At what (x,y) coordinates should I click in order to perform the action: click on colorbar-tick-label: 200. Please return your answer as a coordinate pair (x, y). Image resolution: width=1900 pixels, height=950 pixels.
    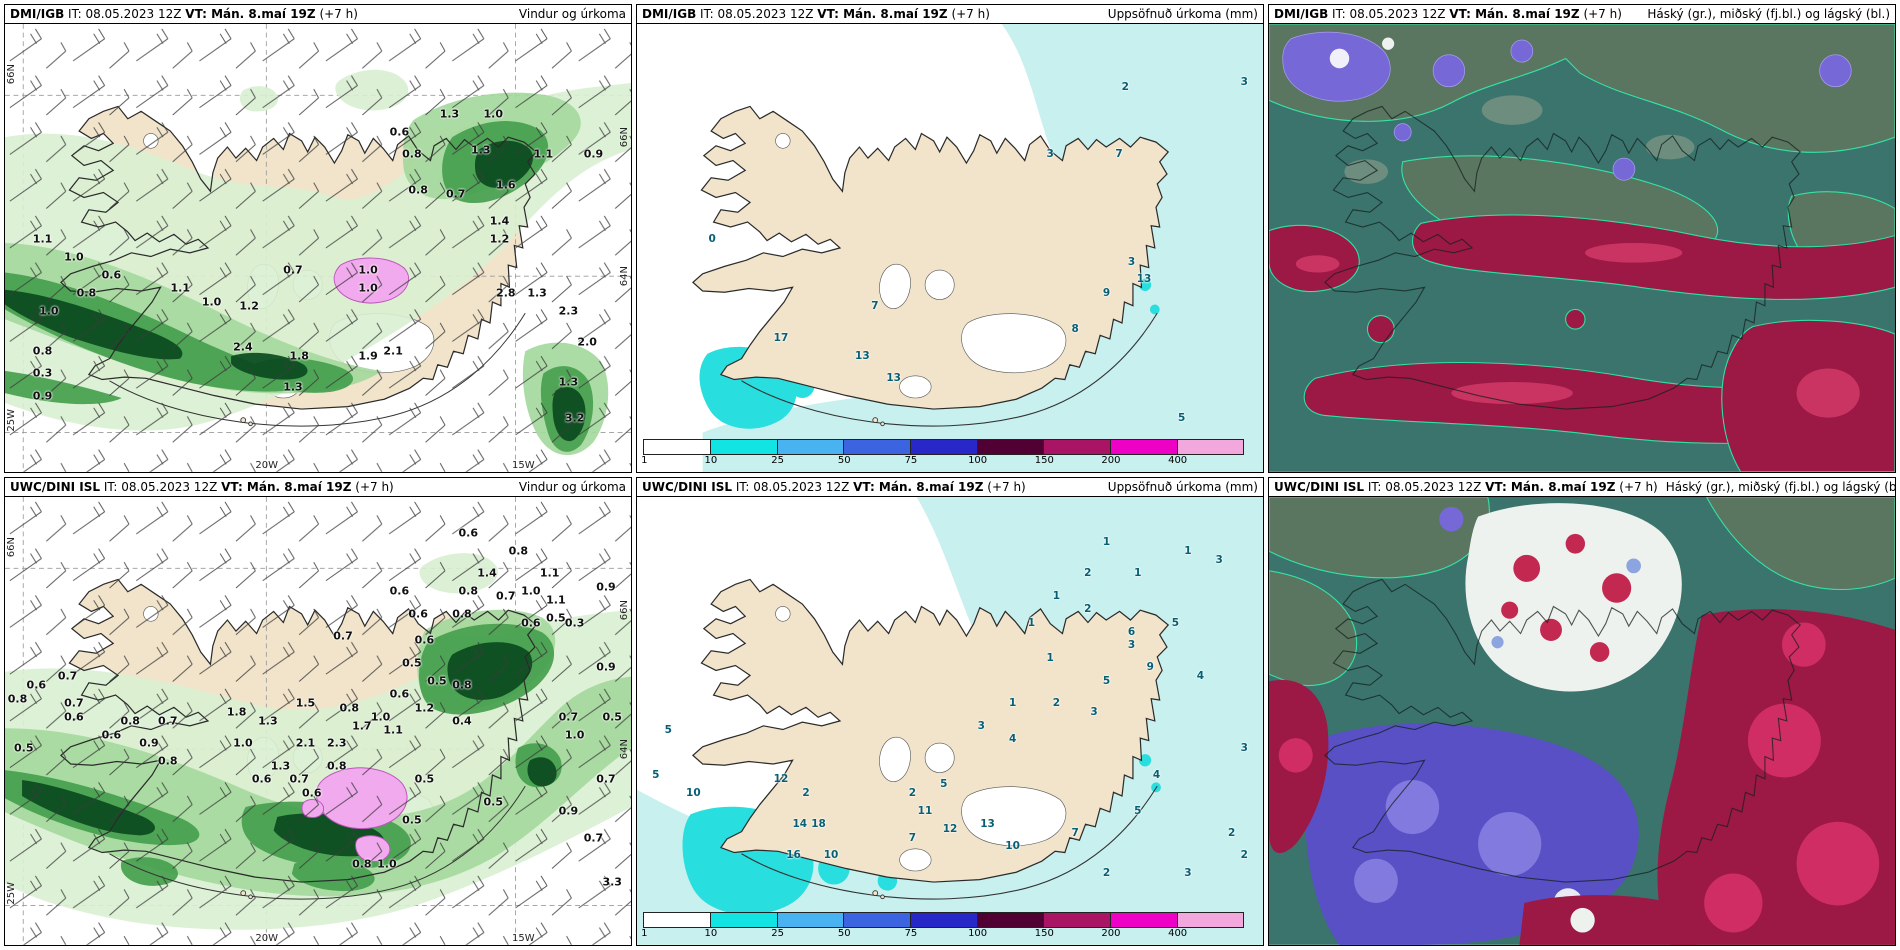
    Looking at the image, I should click on (1111, 933).